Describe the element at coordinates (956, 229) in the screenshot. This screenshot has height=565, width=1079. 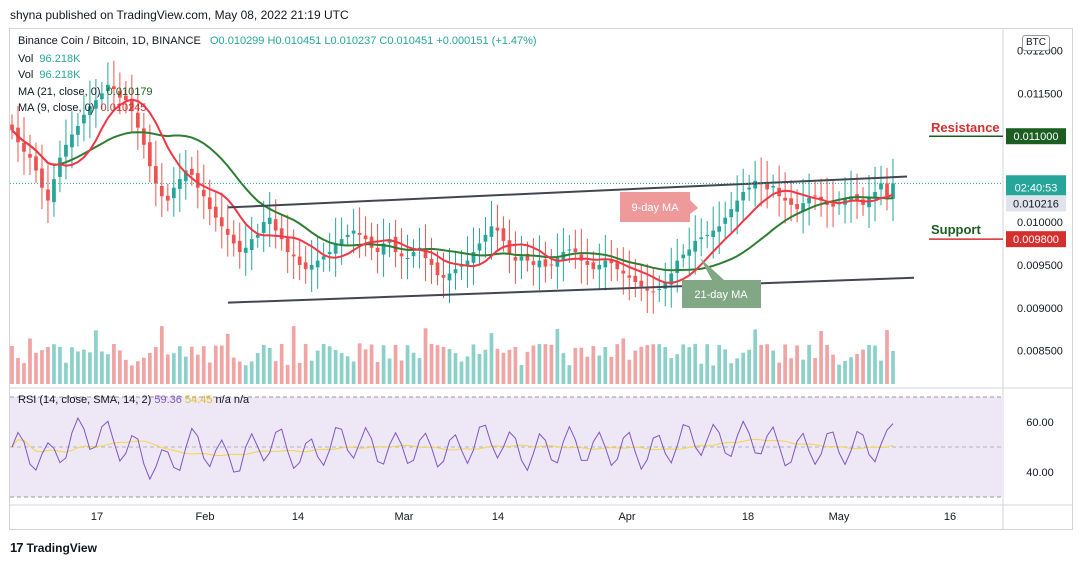
I see `support-label: Support` at that location.